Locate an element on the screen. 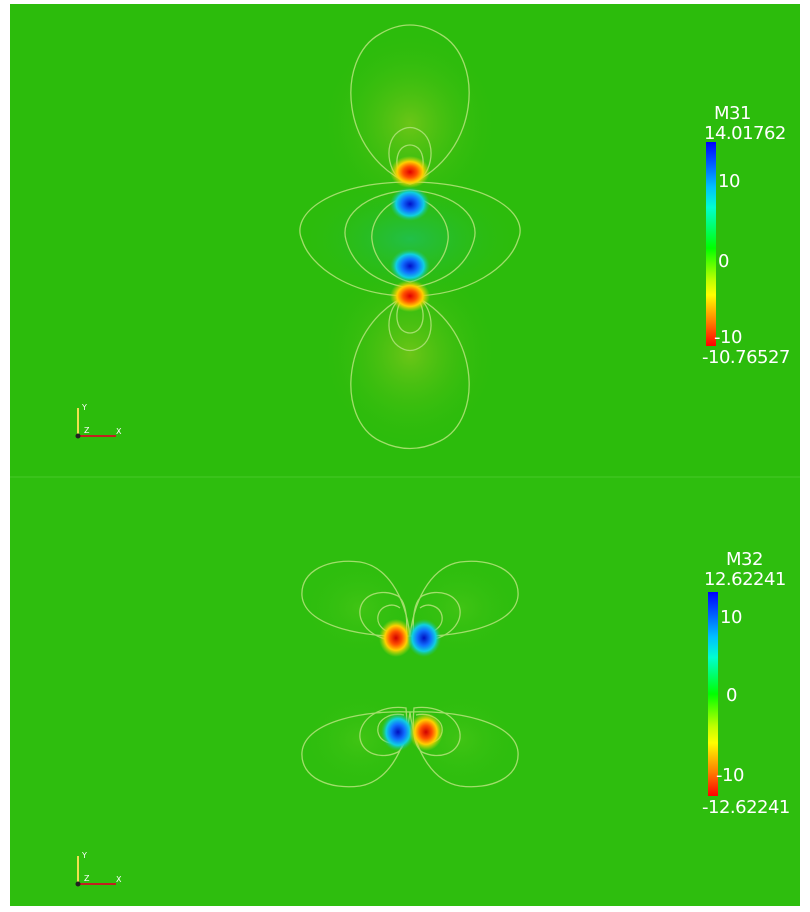 Image resolution: width=810 pixels, height=912 pixels. colorbar-title: M31 is located at coordinates (732, 113).